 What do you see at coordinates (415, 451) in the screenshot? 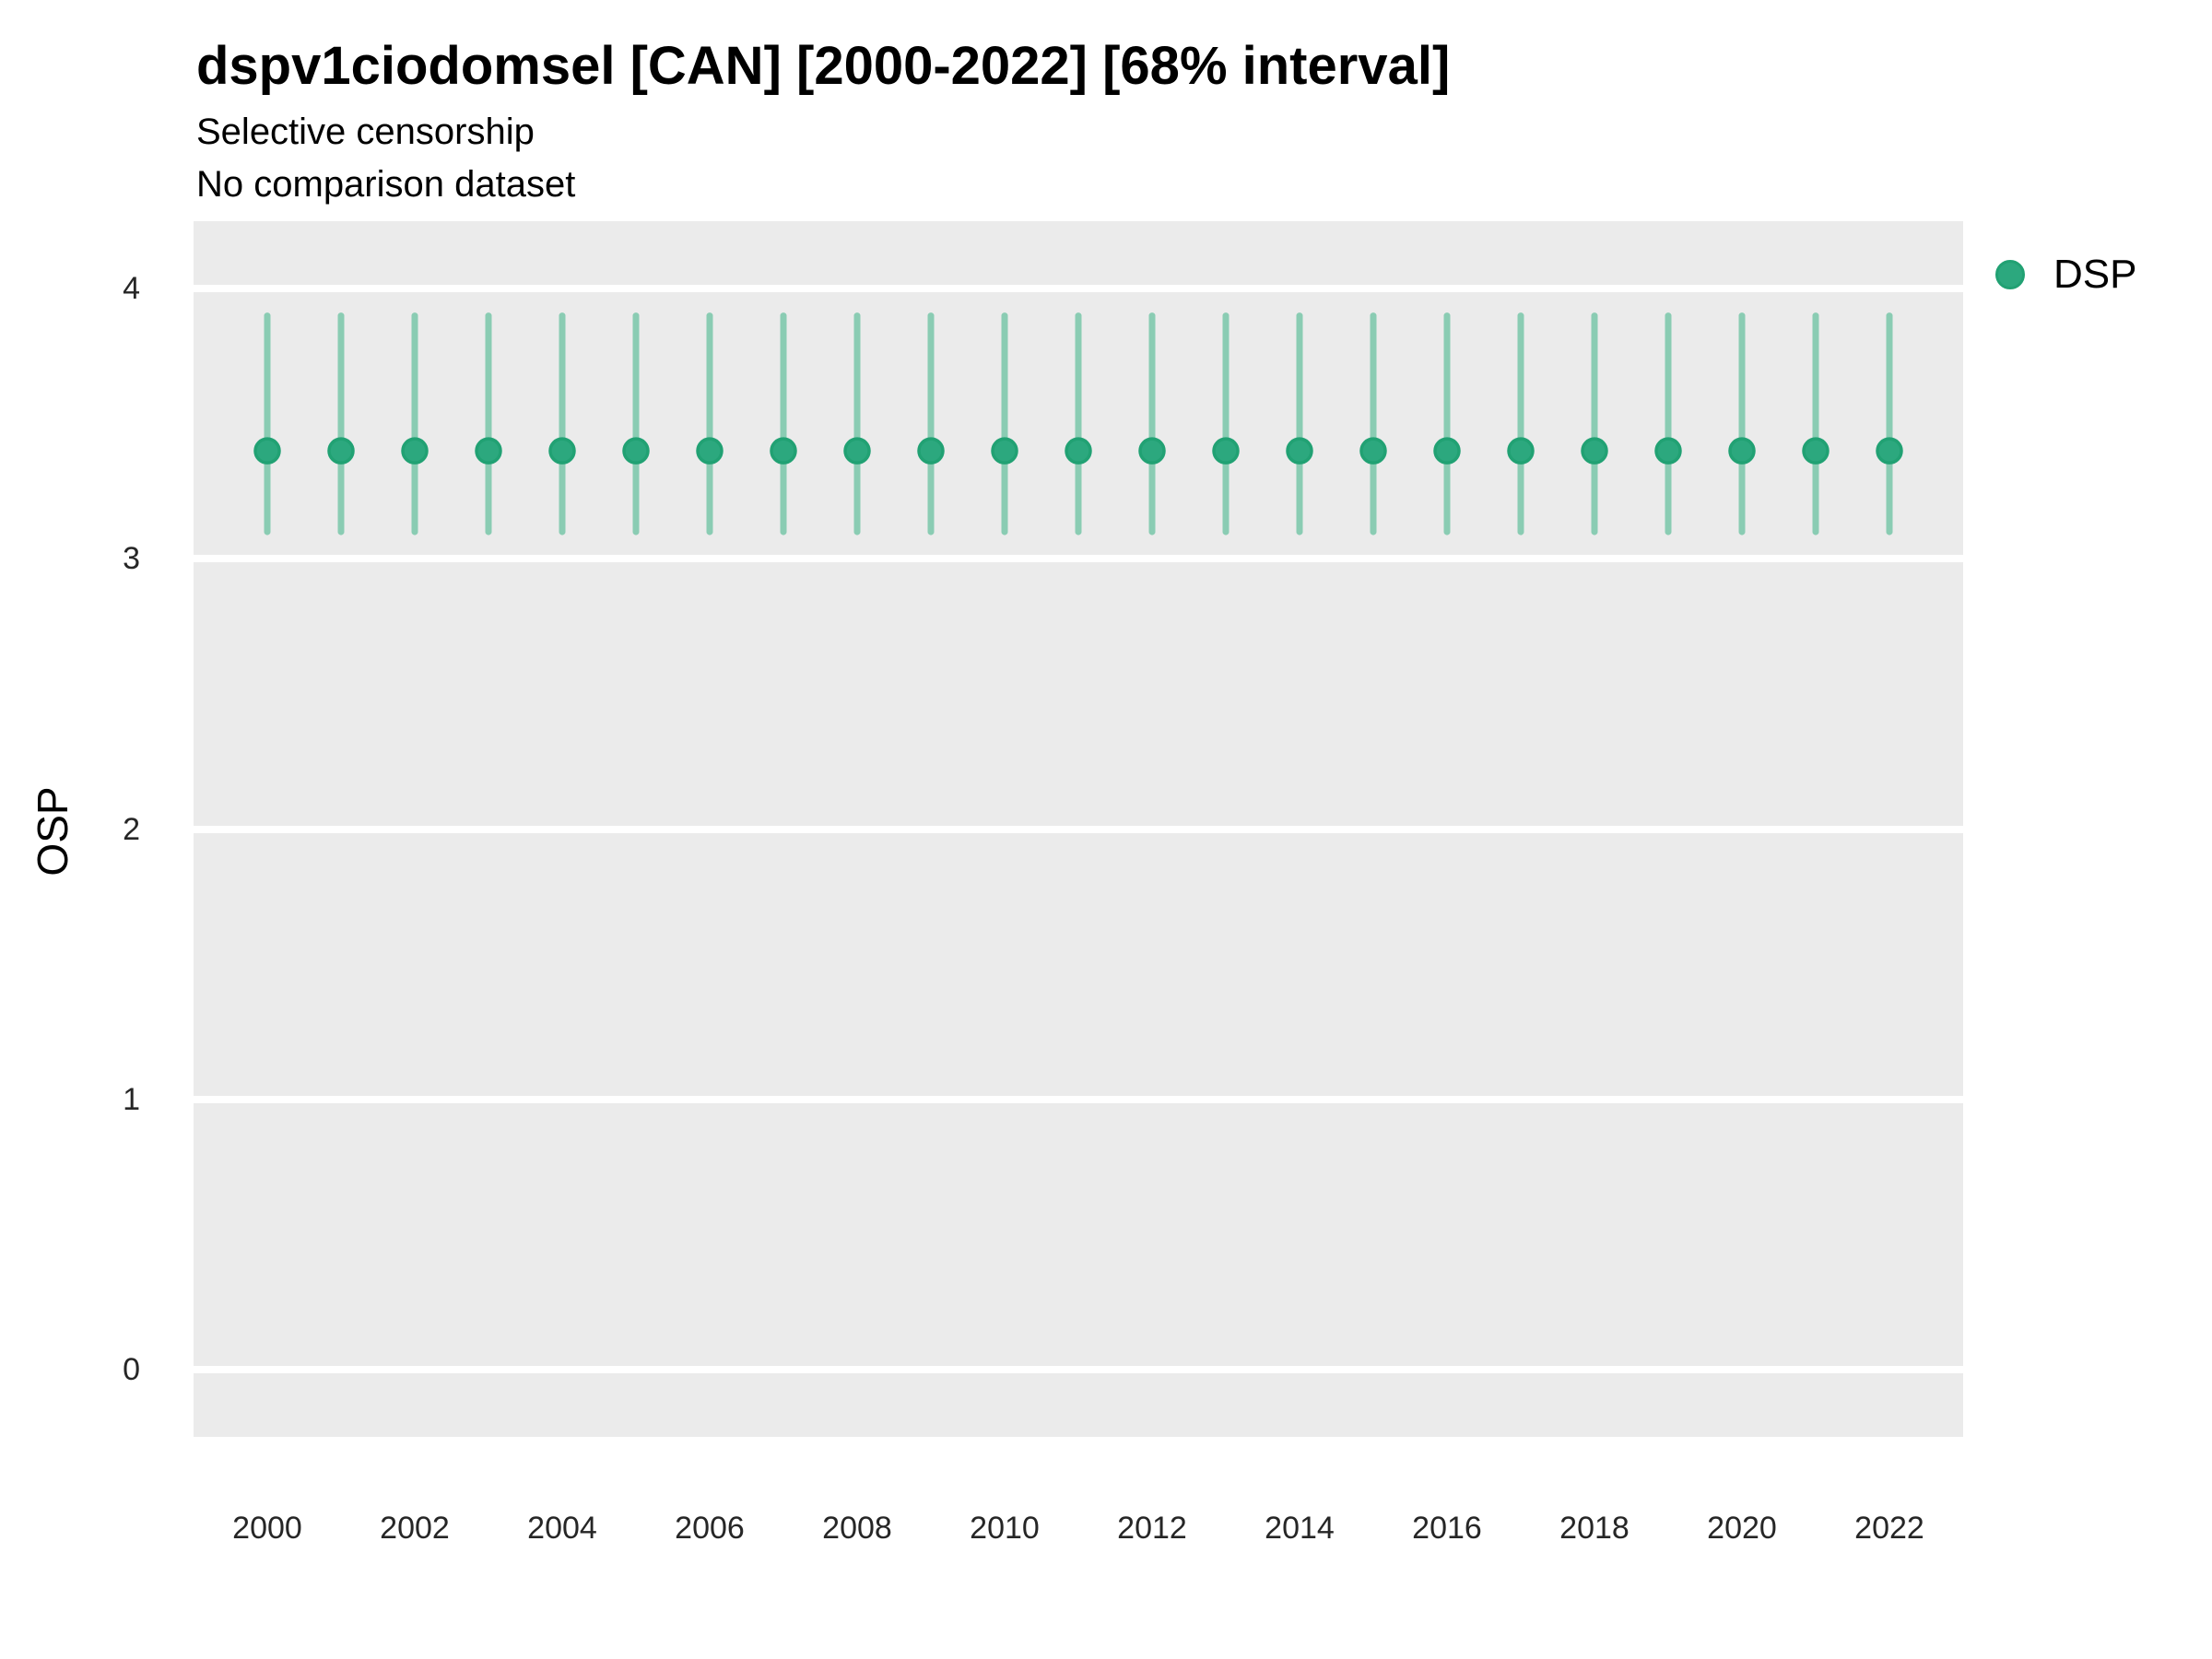
I see `data-point-2002` at bounding box center [415, 451].